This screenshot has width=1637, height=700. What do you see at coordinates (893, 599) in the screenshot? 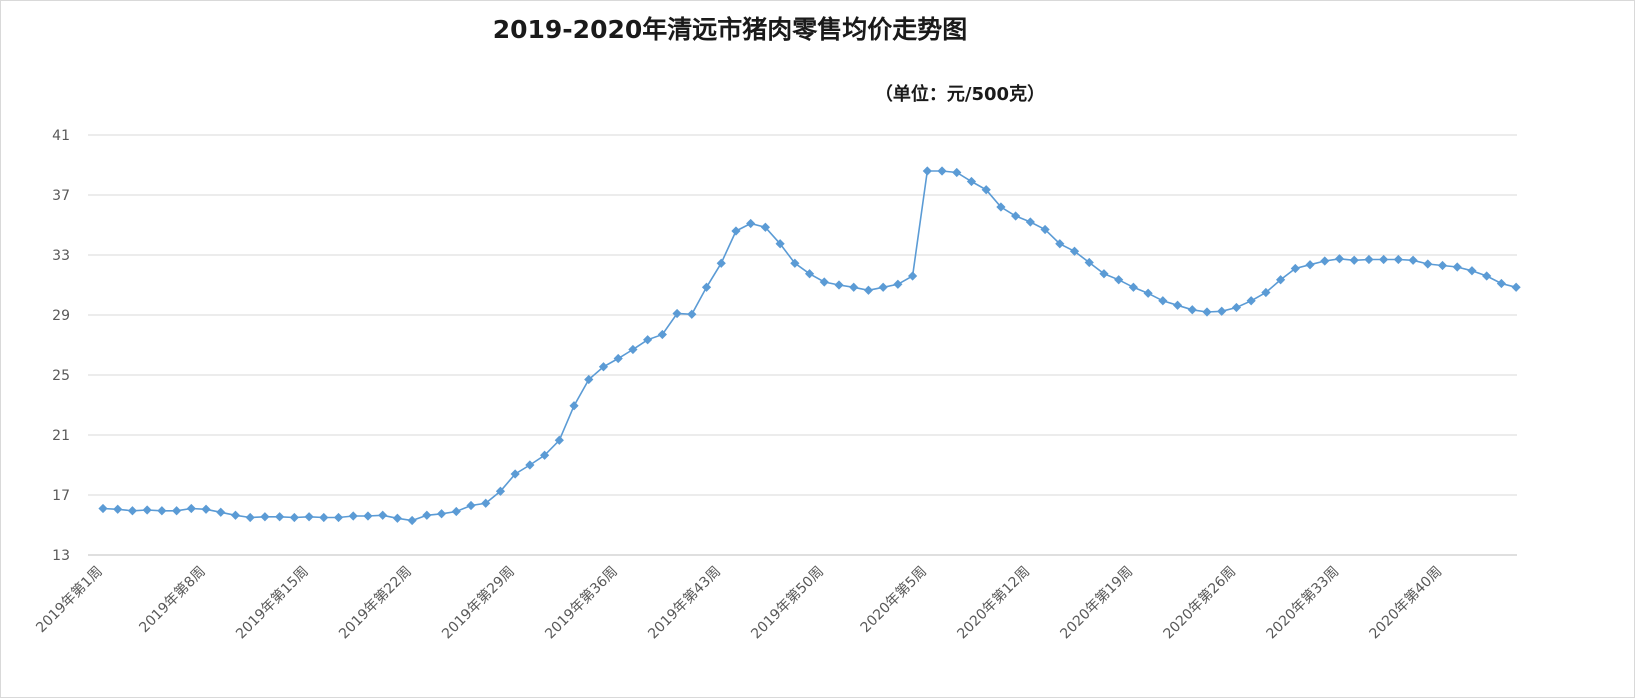
I see `x-tick-label: 2020年第5周` at bounding box center [893, 599].